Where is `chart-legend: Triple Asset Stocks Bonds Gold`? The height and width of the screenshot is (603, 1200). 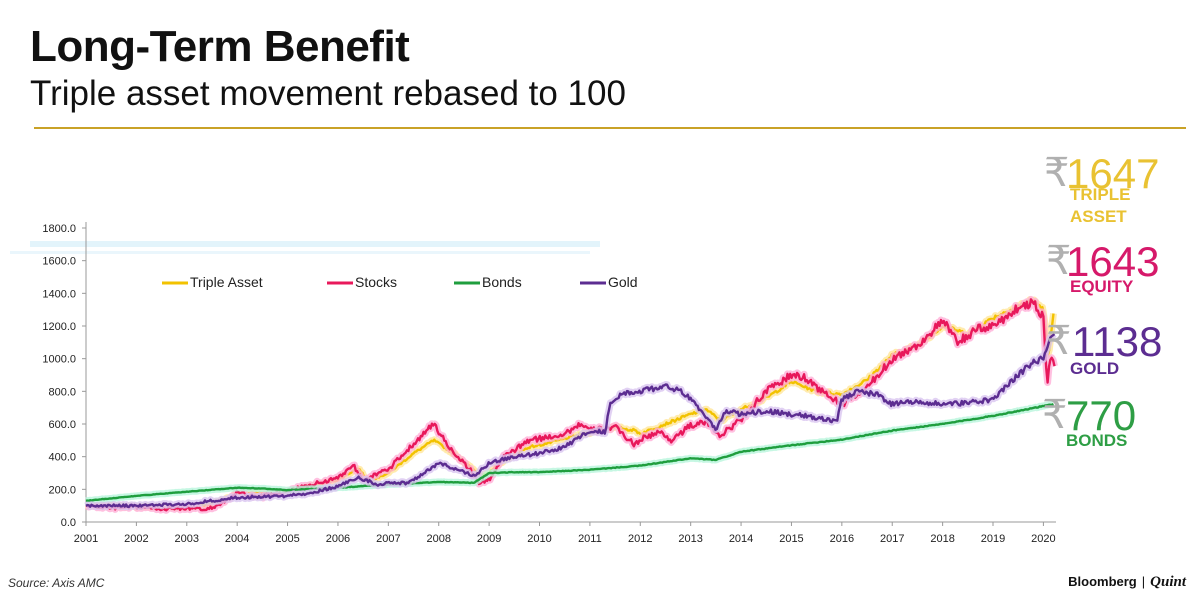
chart-legend: Triple Asset Stocks Bonds Gold is located at coordinates (400, 282).